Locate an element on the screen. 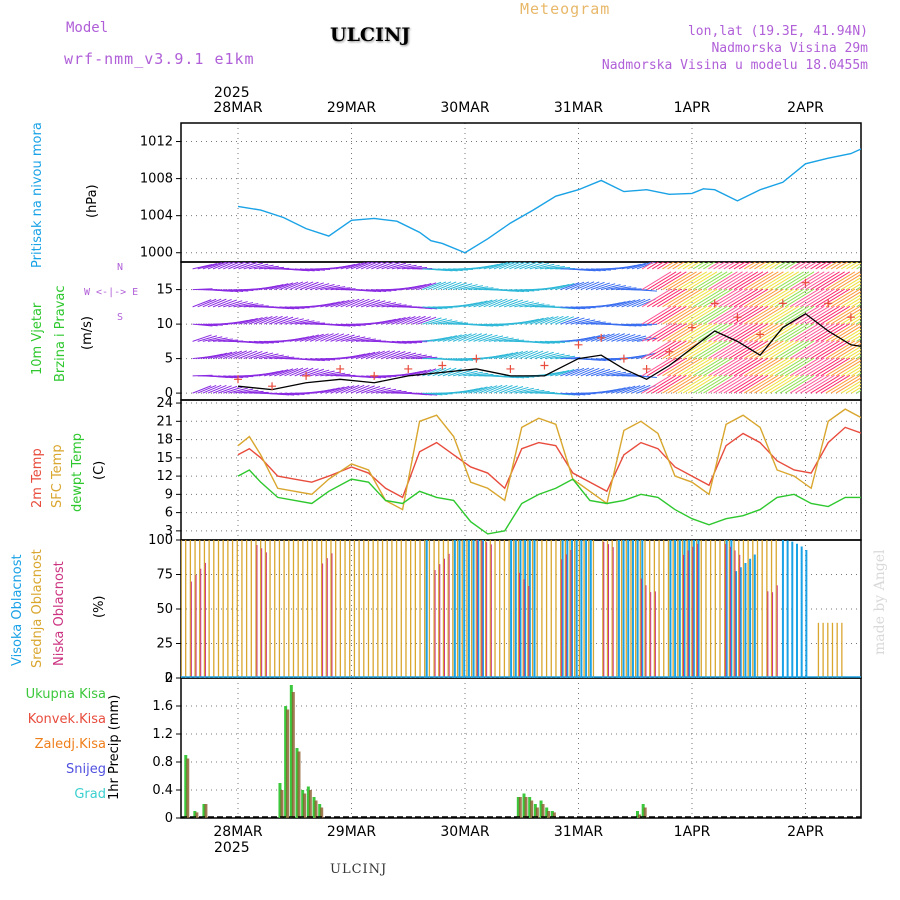 The height and width of the screenshot is (900, 900). precip-legend-snow: Snijeg is located at coordinates (86, 769).